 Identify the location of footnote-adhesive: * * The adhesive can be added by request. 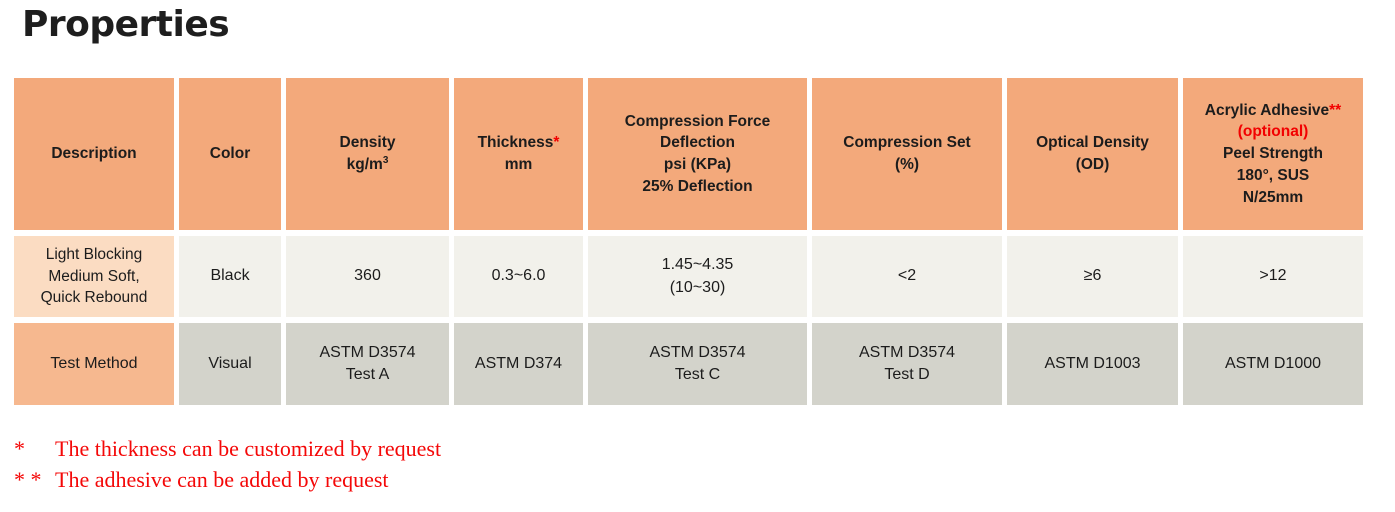
(227, 479).